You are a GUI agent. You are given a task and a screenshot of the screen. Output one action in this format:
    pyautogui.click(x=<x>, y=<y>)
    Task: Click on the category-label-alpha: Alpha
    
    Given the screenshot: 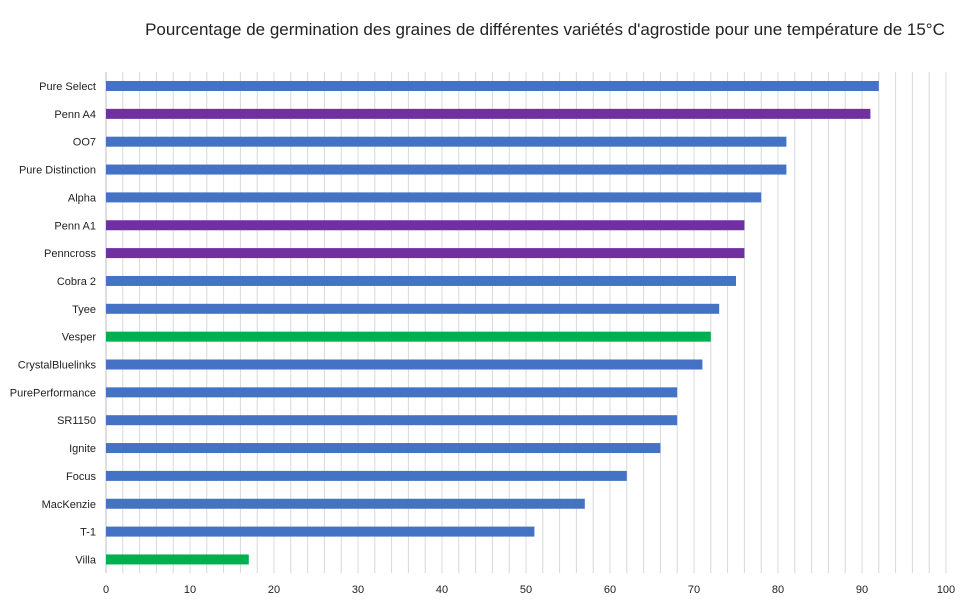 What is the action you would take?
    pyautogui.click(x=82, y=198)
    